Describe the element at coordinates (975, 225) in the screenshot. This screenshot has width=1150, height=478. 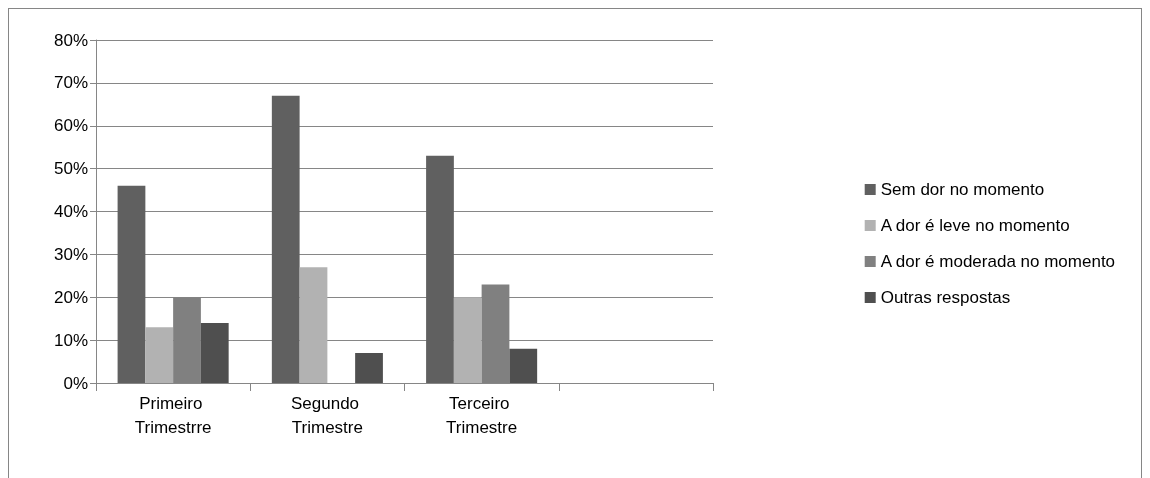
I see `legend-label: A dor é leve no momento` at that location.